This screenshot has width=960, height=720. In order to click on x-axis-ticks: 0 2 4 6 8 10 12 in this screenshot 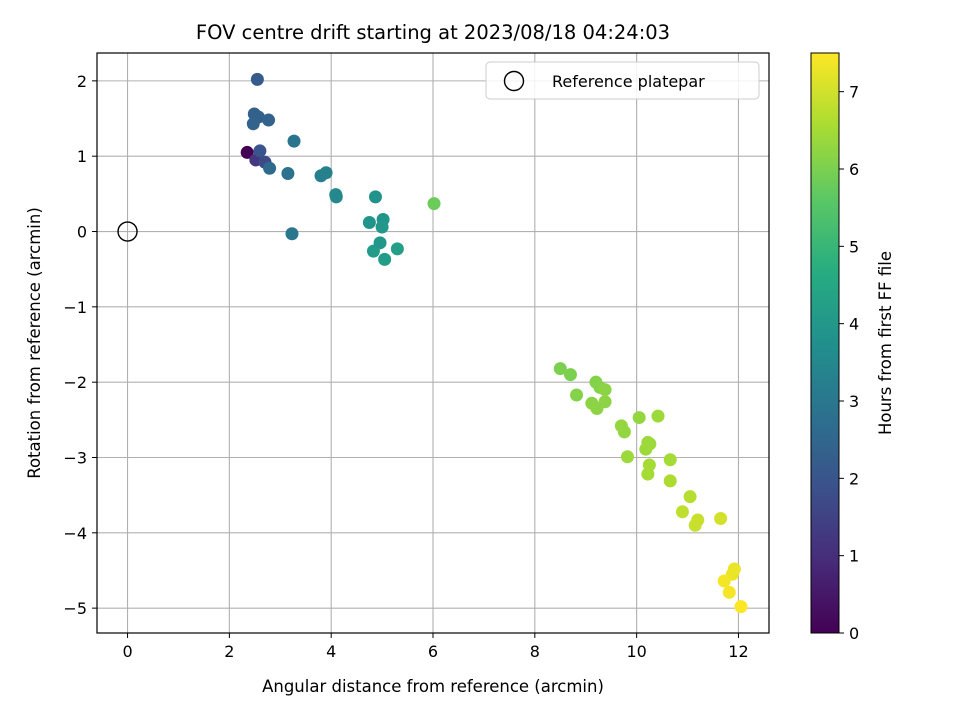, I will do `click(435, 647)`.